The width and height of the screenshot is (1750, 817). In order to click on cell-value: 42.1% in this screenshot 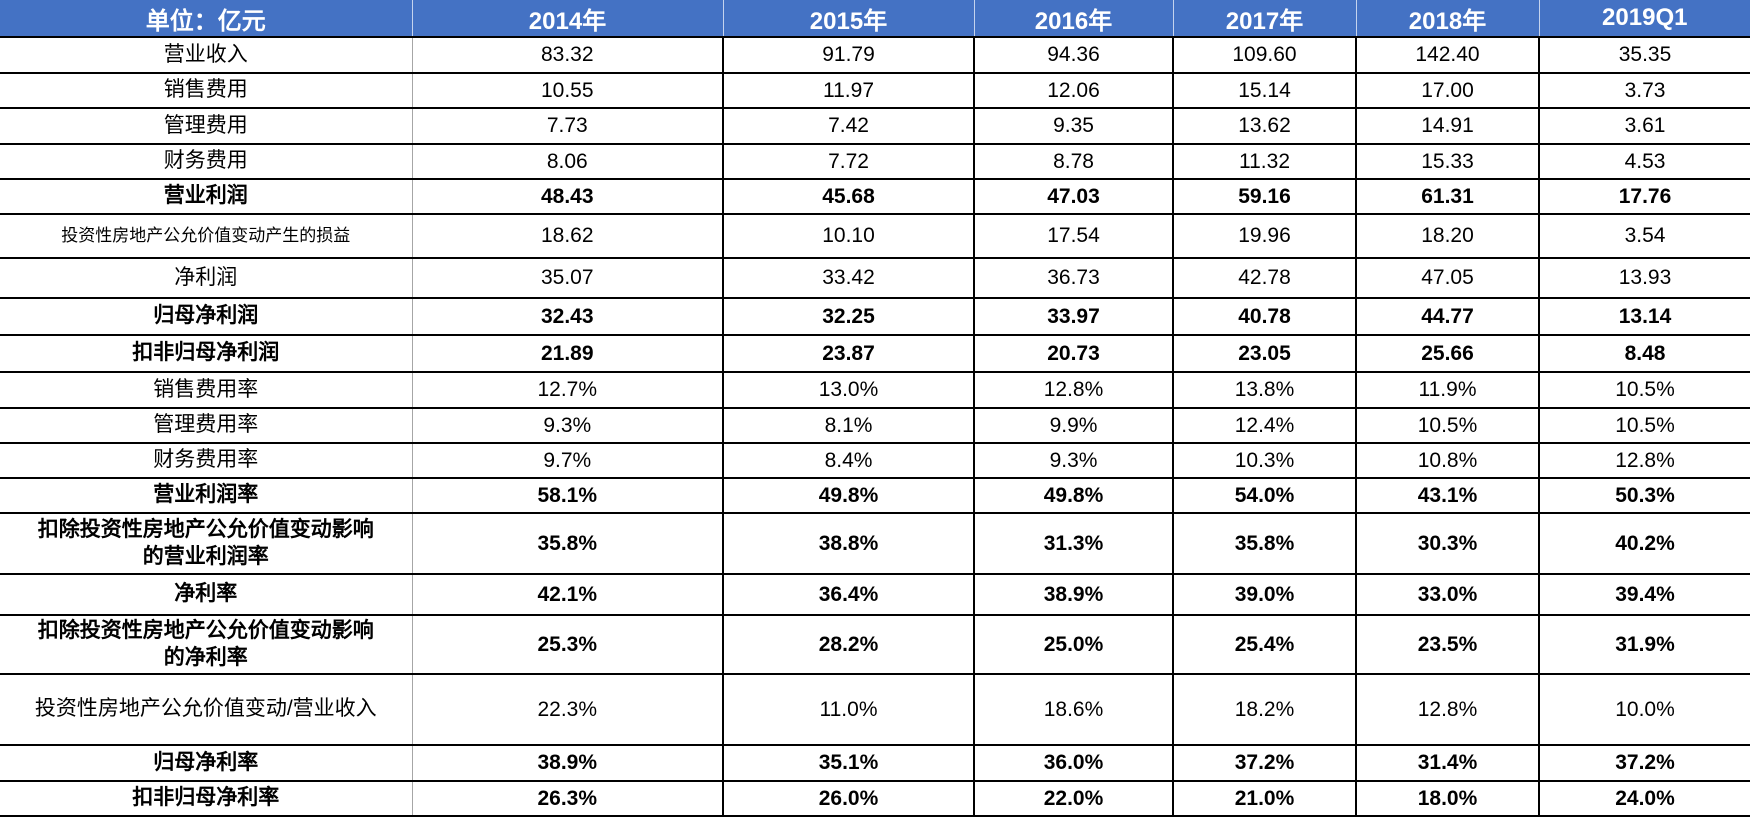, I will do `click(567, 594)`.